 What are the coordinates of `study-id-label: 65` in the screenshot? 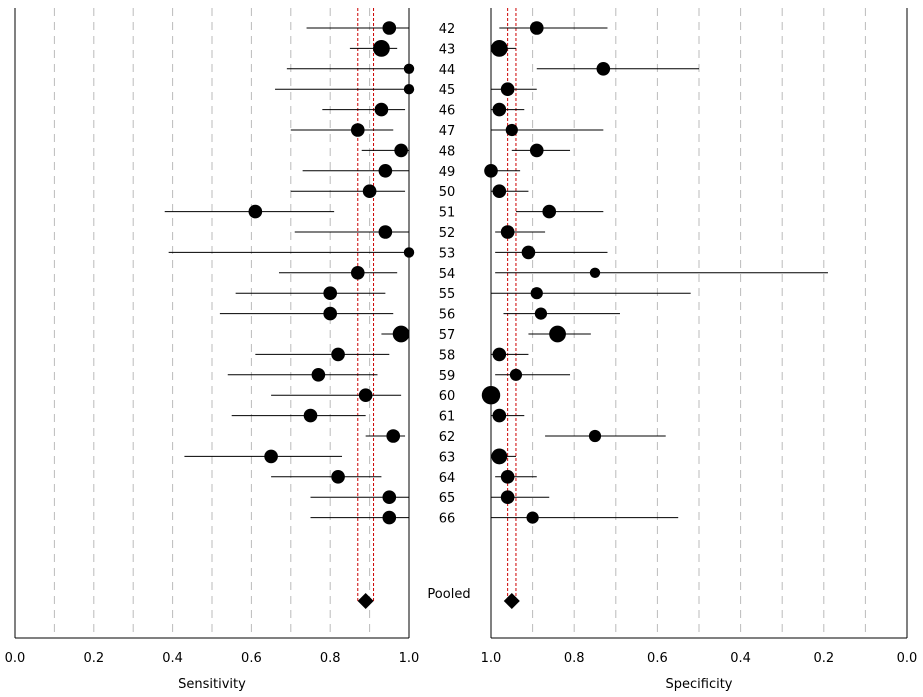 It's located at (447, 498).